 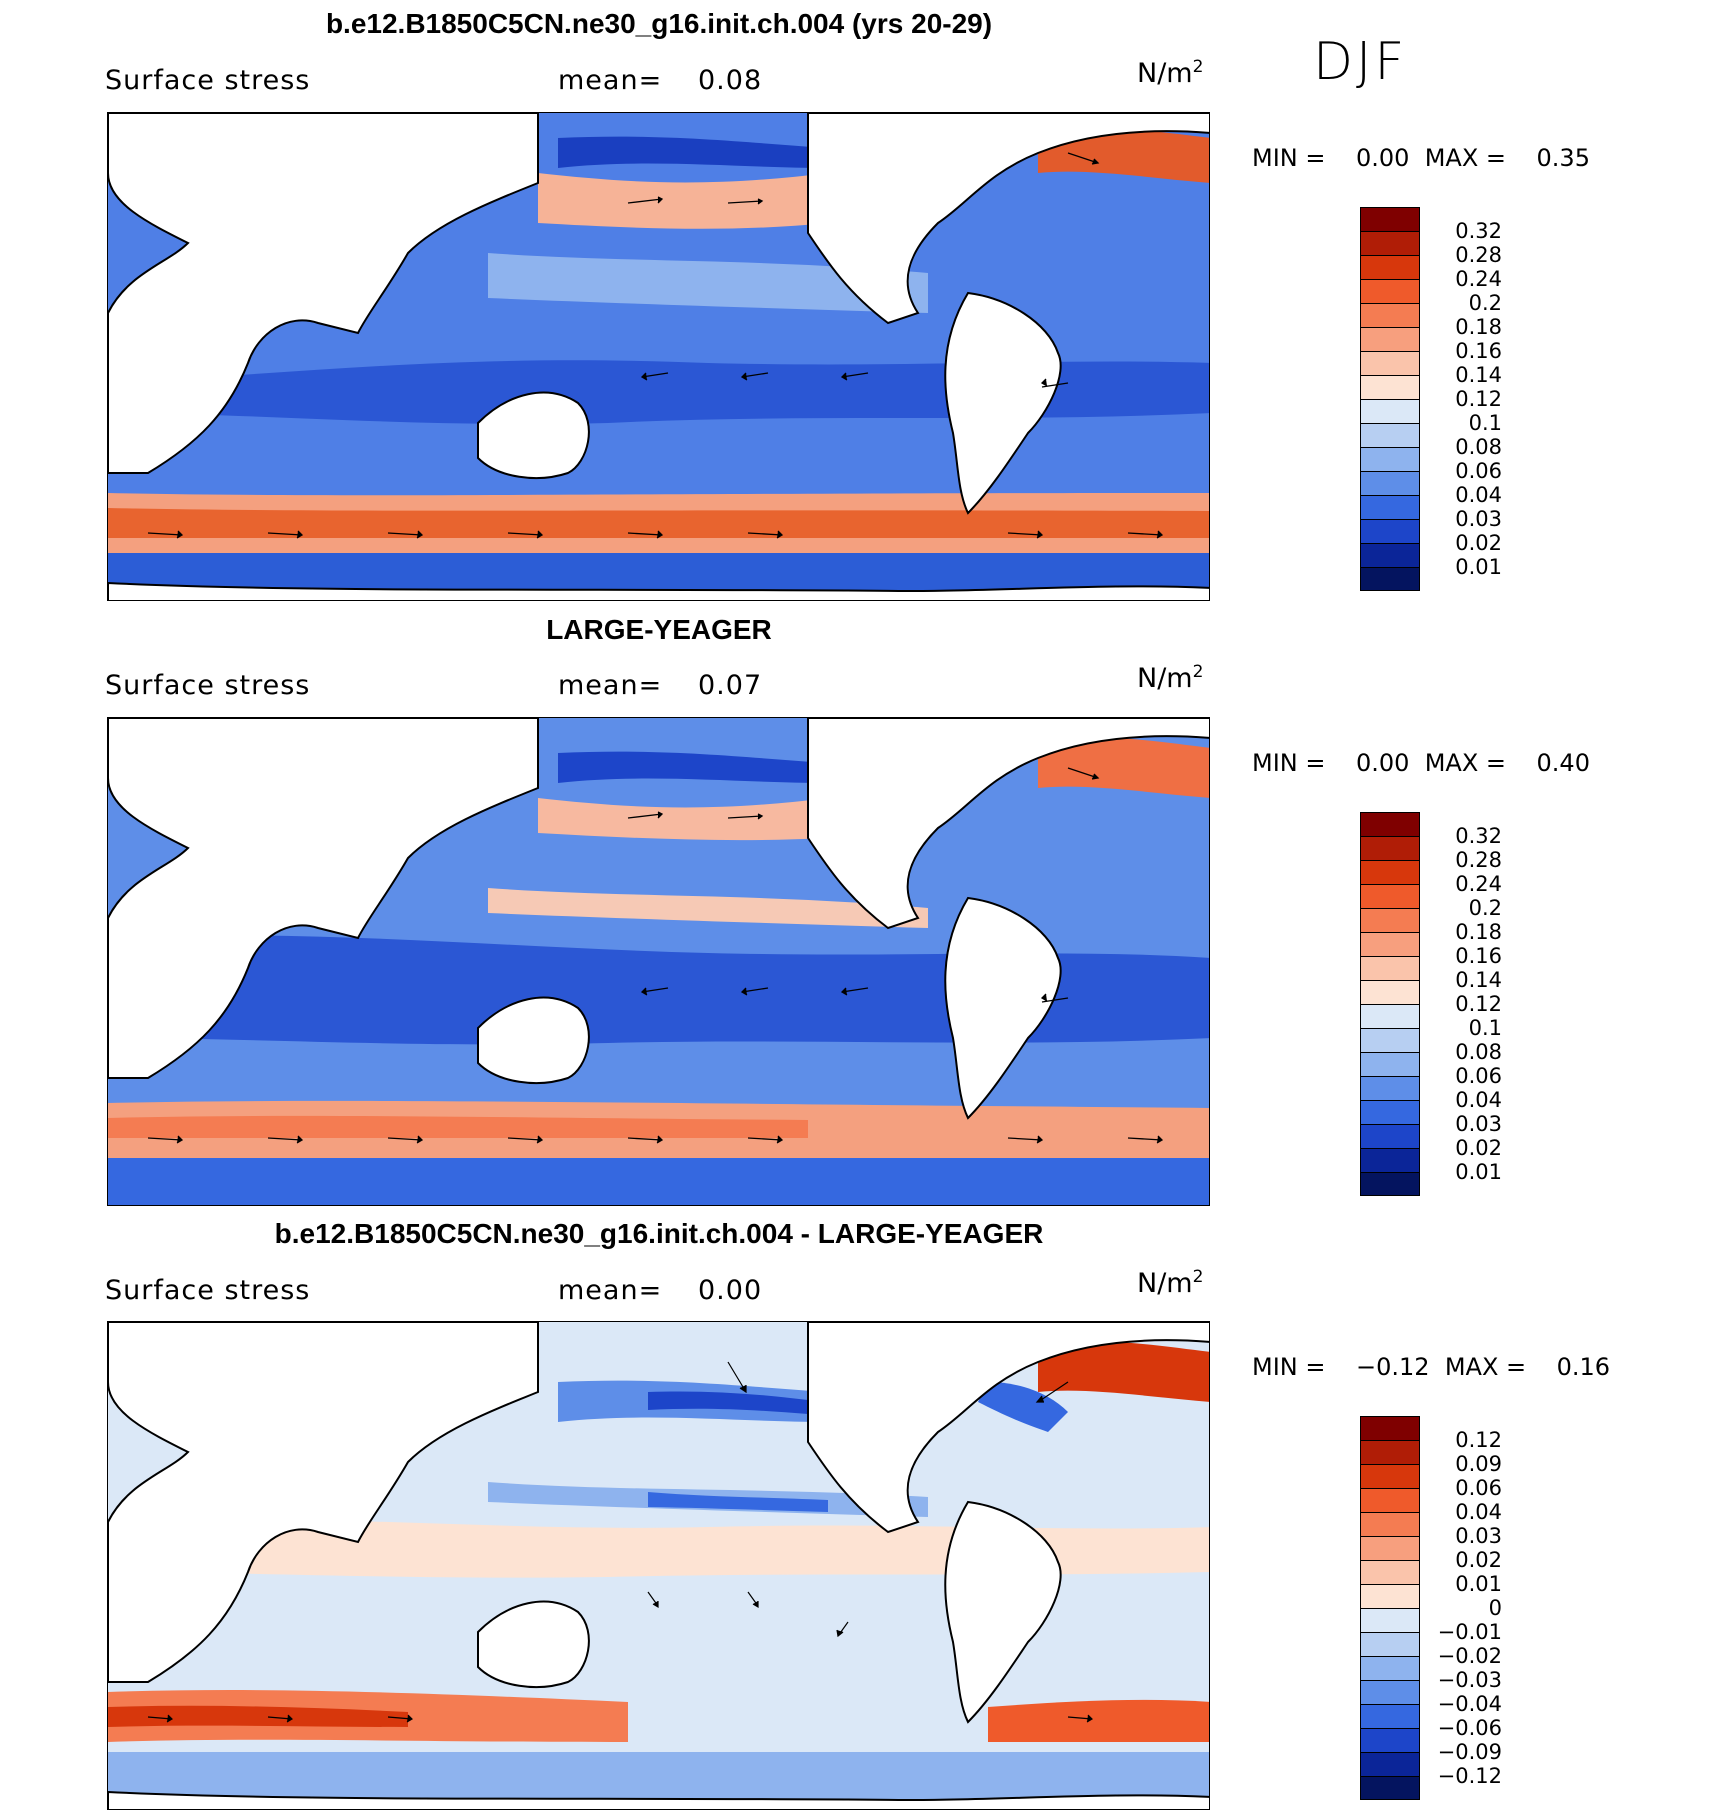 I want to click on panel-2-units: N/m2, so click(x=1170, y=678).